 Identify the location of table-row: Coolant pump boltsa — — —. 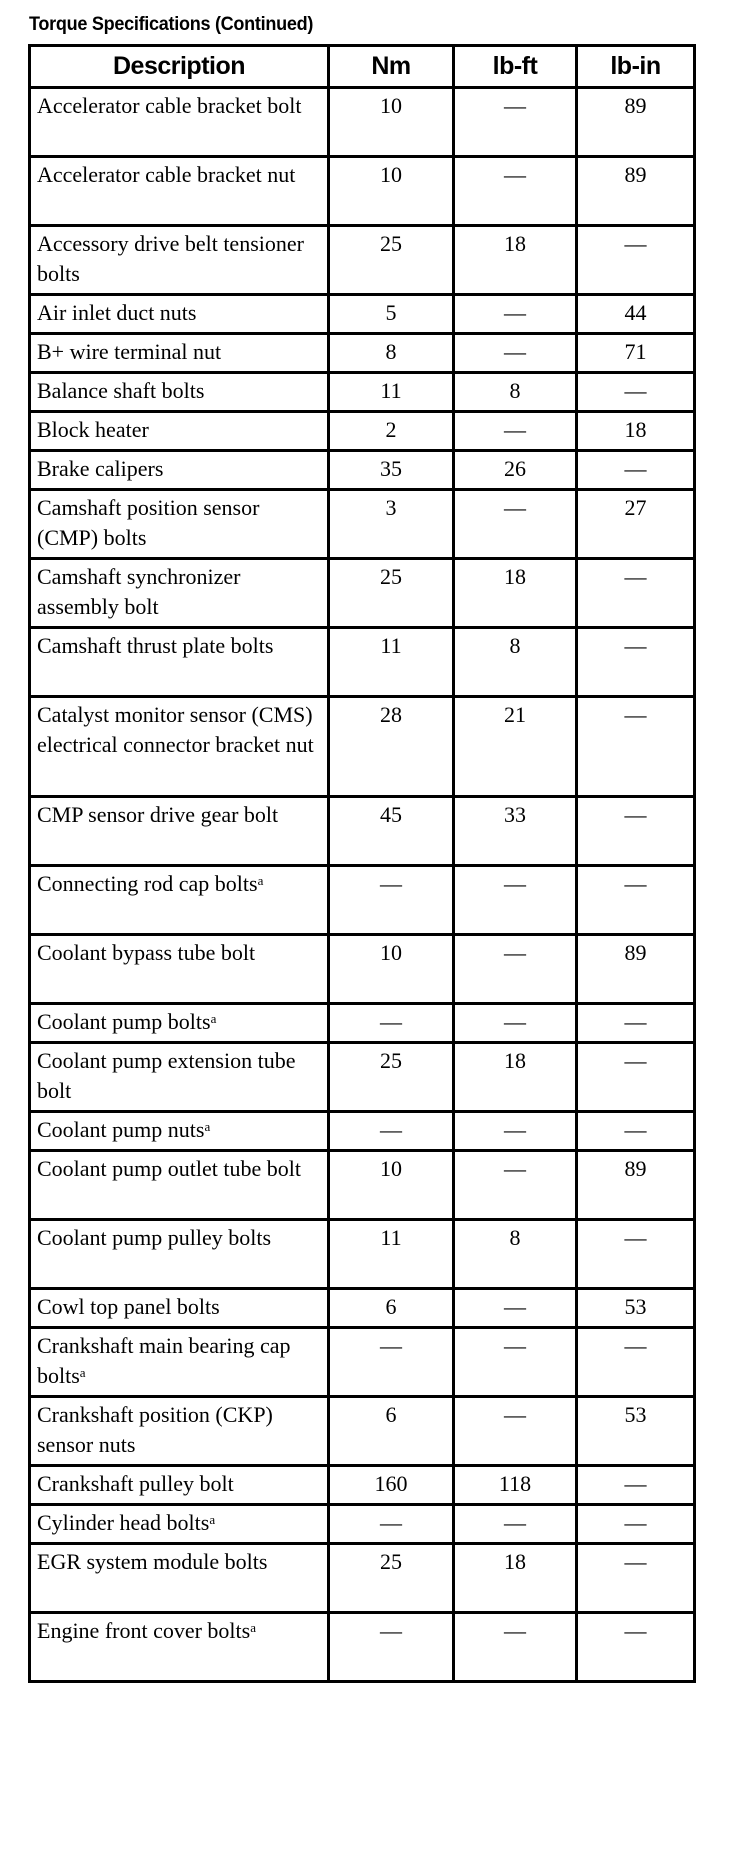
(362, 1023).